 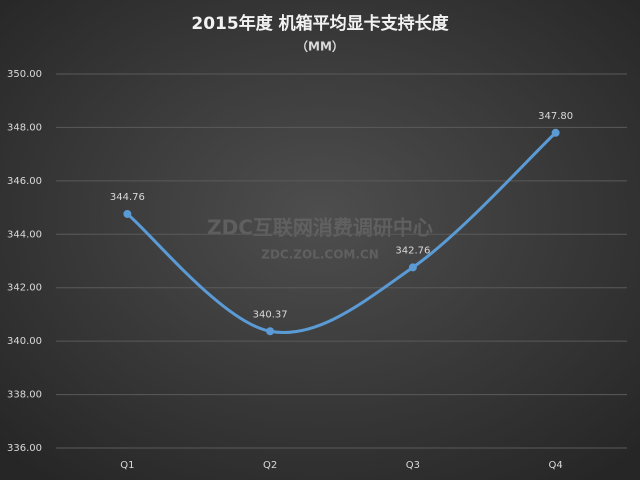 What do you see at coordinates (24, 395) in the screenshot?
I see `y-tick-label: 338.00` at bounding box center [24, 395].